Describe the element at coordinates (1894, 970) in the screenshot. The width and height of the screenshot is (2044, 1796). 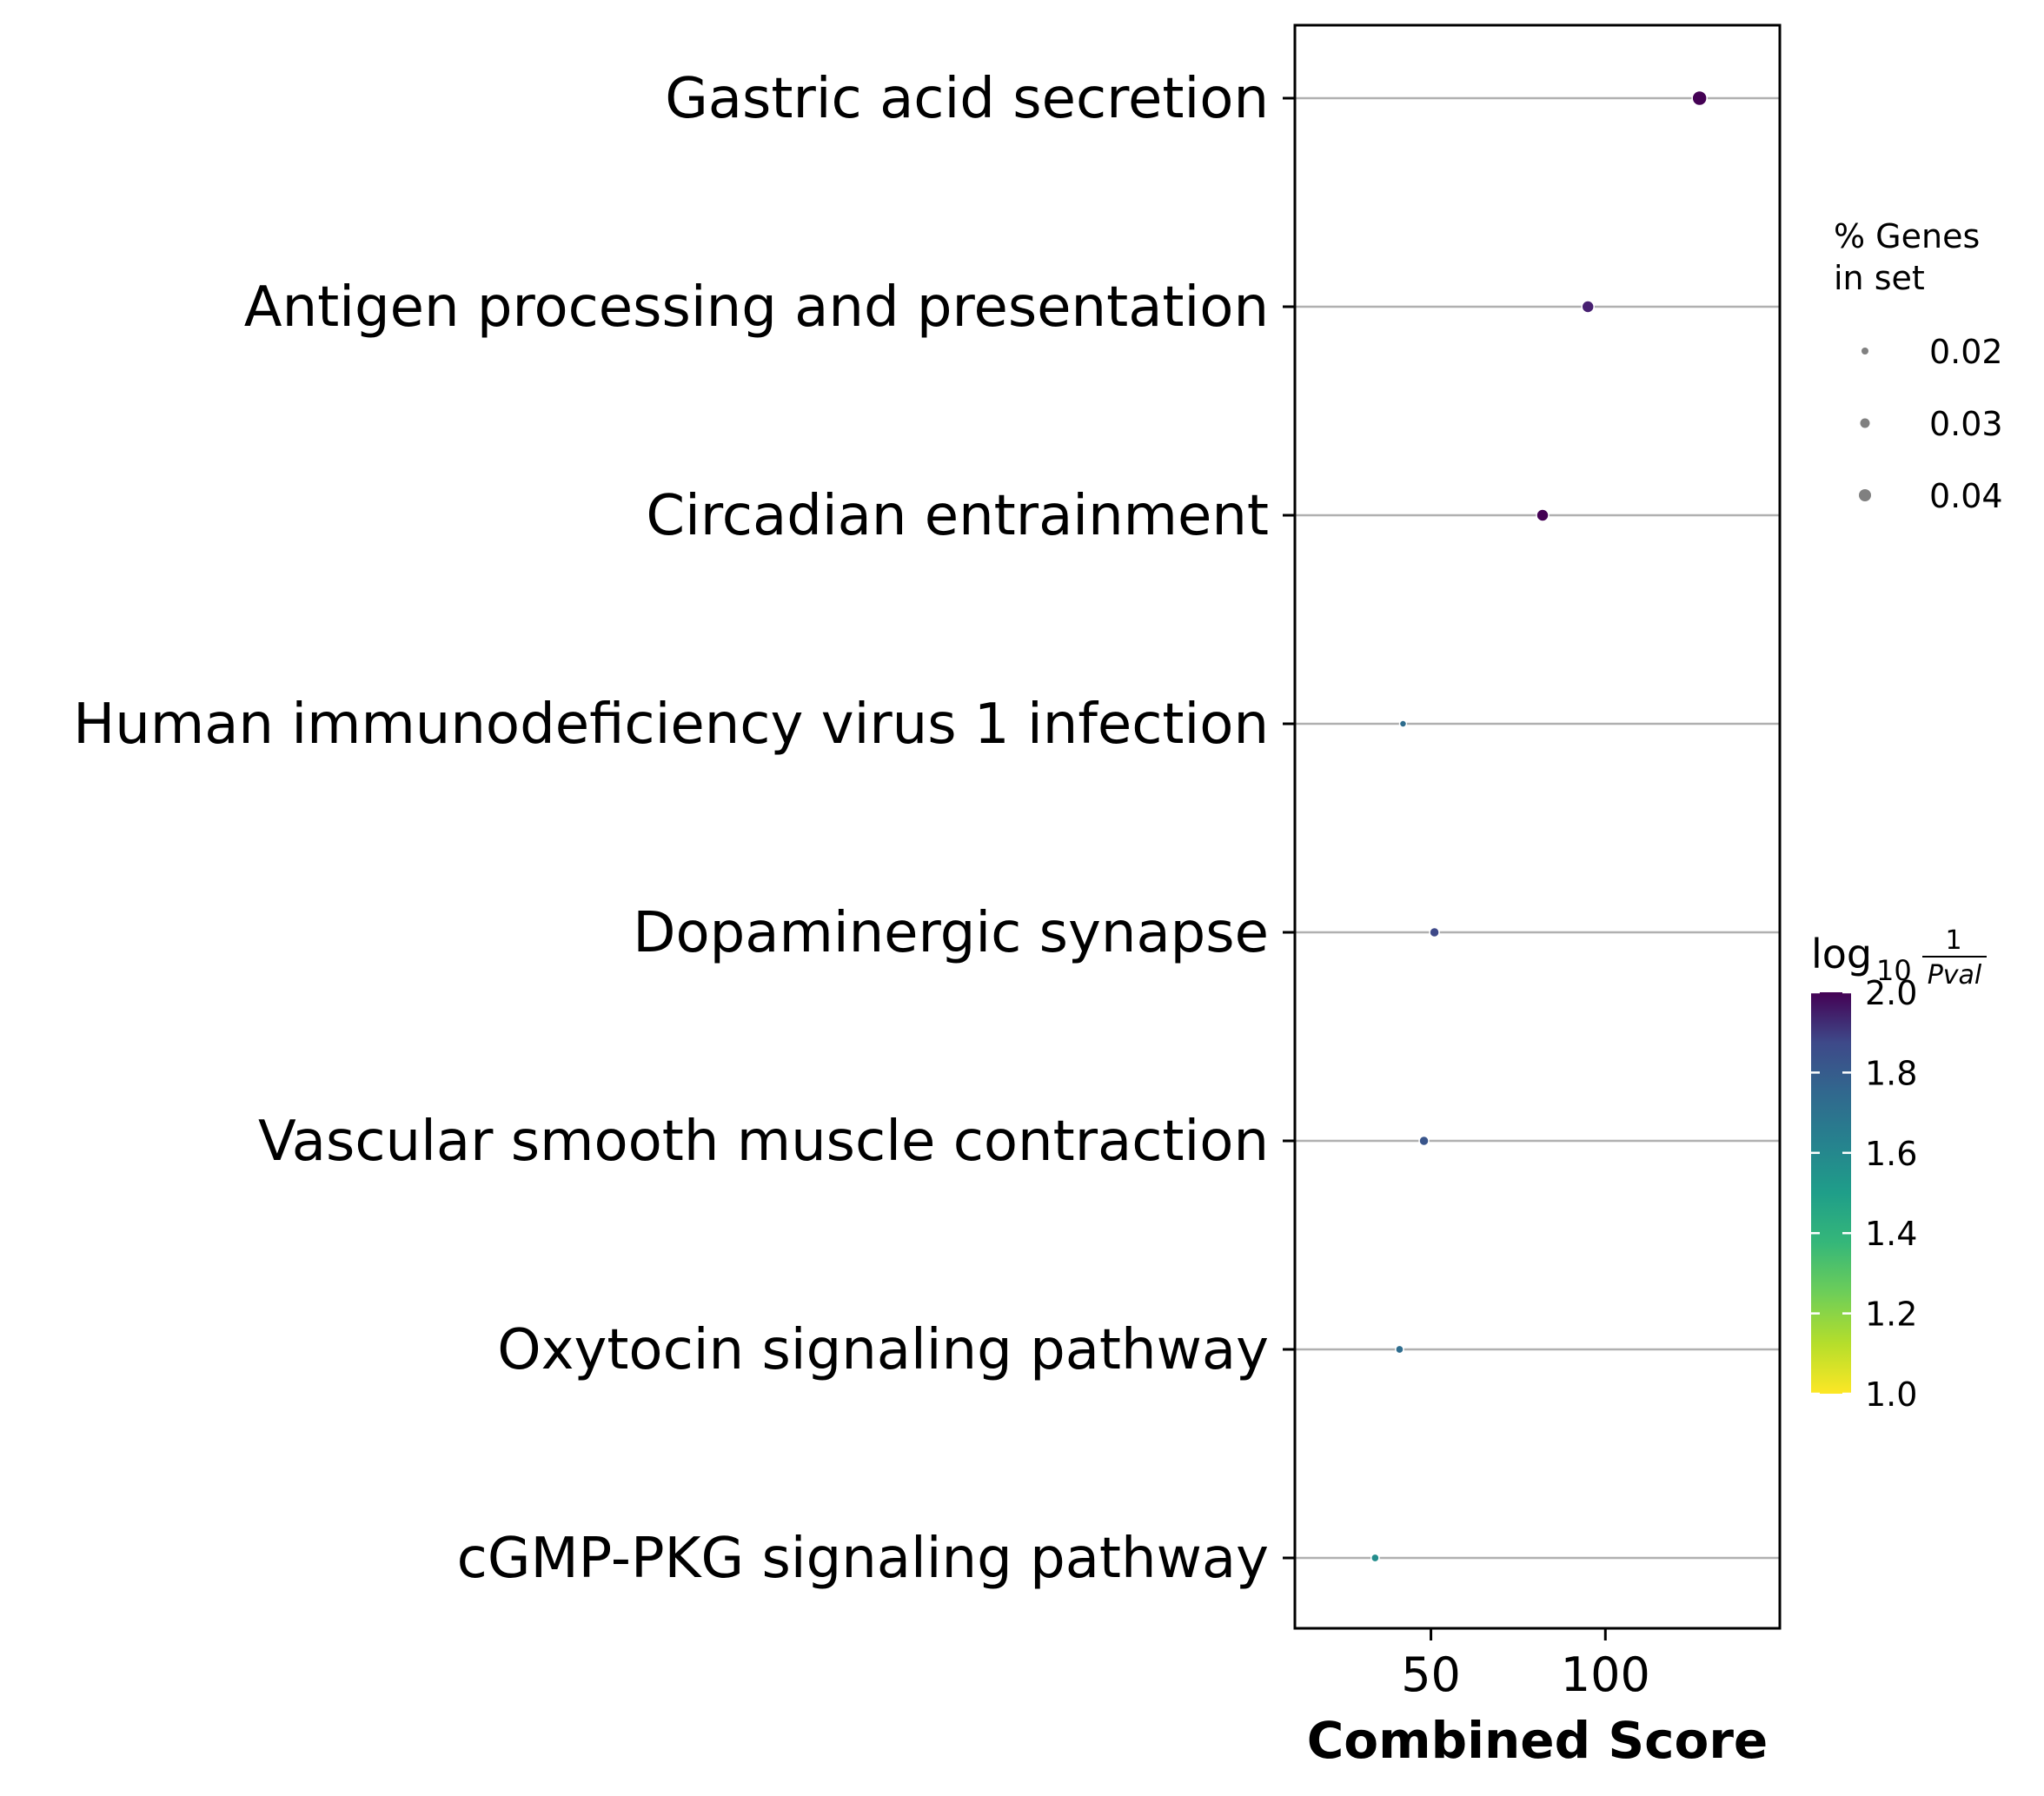
I see `colorbar-title-subscript: 10` at that location.